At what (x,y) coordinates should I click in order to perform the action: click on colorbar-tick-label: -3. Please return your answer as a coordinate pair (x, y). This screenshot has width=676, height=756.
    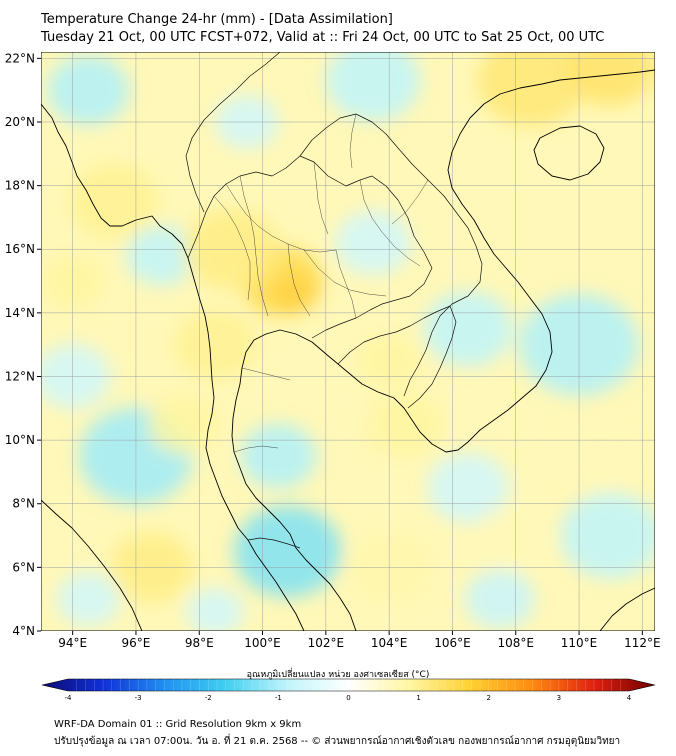
    Looking at the image, I should click on (138, 698).